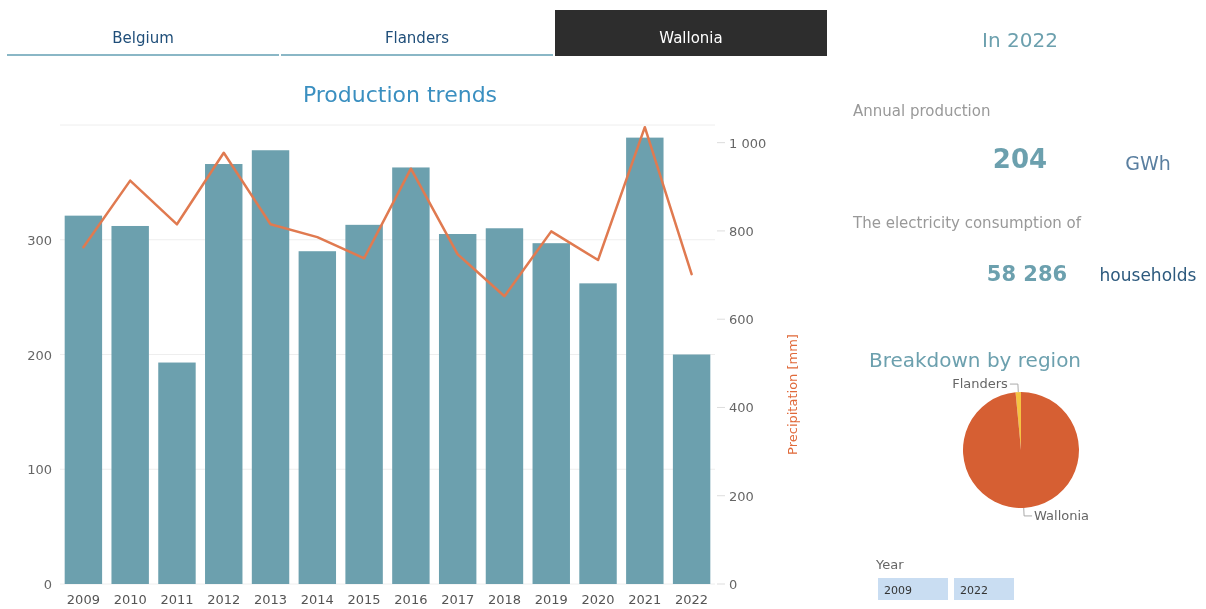 Image resolution: width=1206 pixels, height=609 pixels. I want to click on text: households, so click(1148, 275).